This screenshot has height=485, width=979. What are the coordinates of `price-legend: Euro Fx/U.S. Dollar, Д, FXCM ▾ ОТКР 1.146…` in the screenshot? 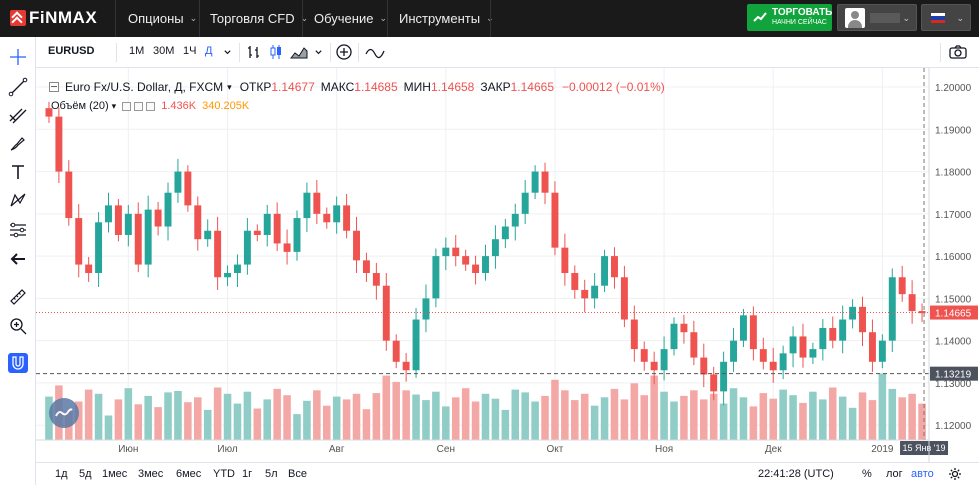 It's located at (357, 87).